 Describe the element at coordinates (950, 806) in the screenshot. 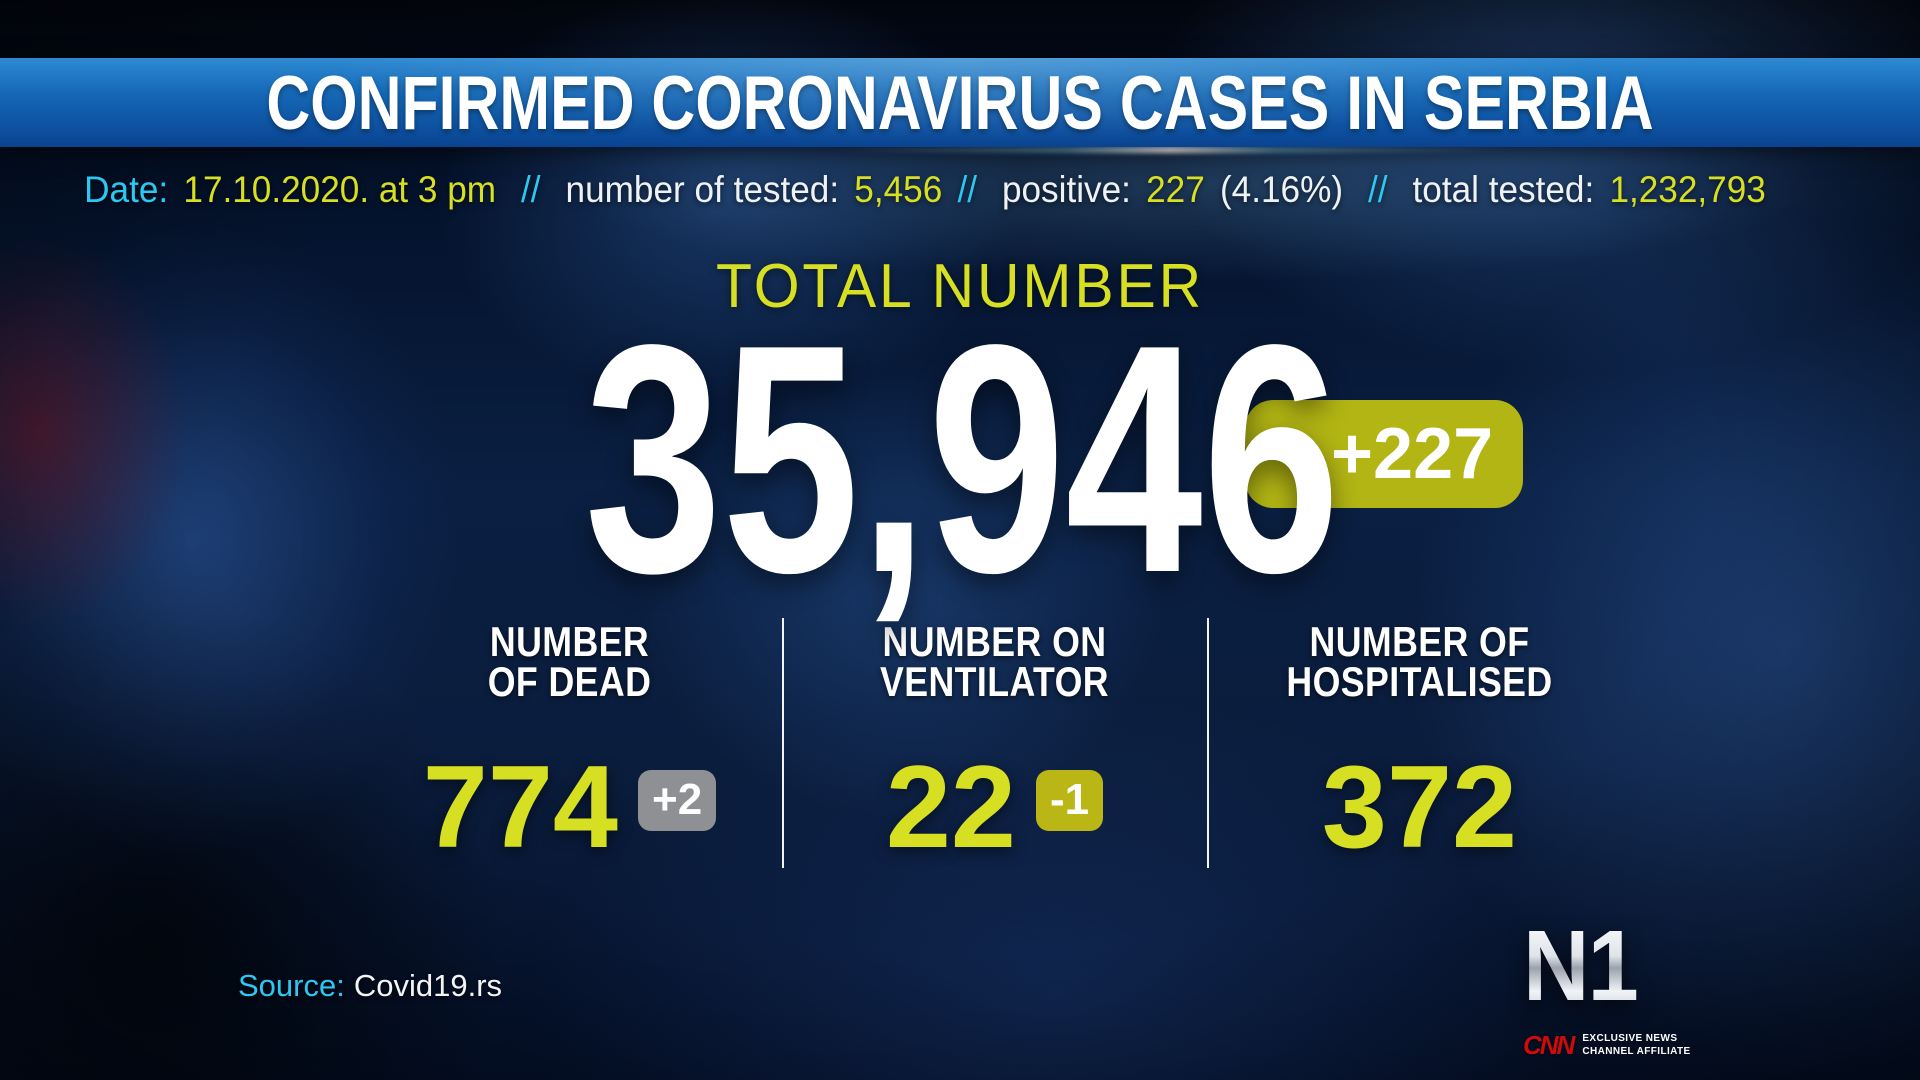

I see `stat-ventilator-value: 22` at that location.